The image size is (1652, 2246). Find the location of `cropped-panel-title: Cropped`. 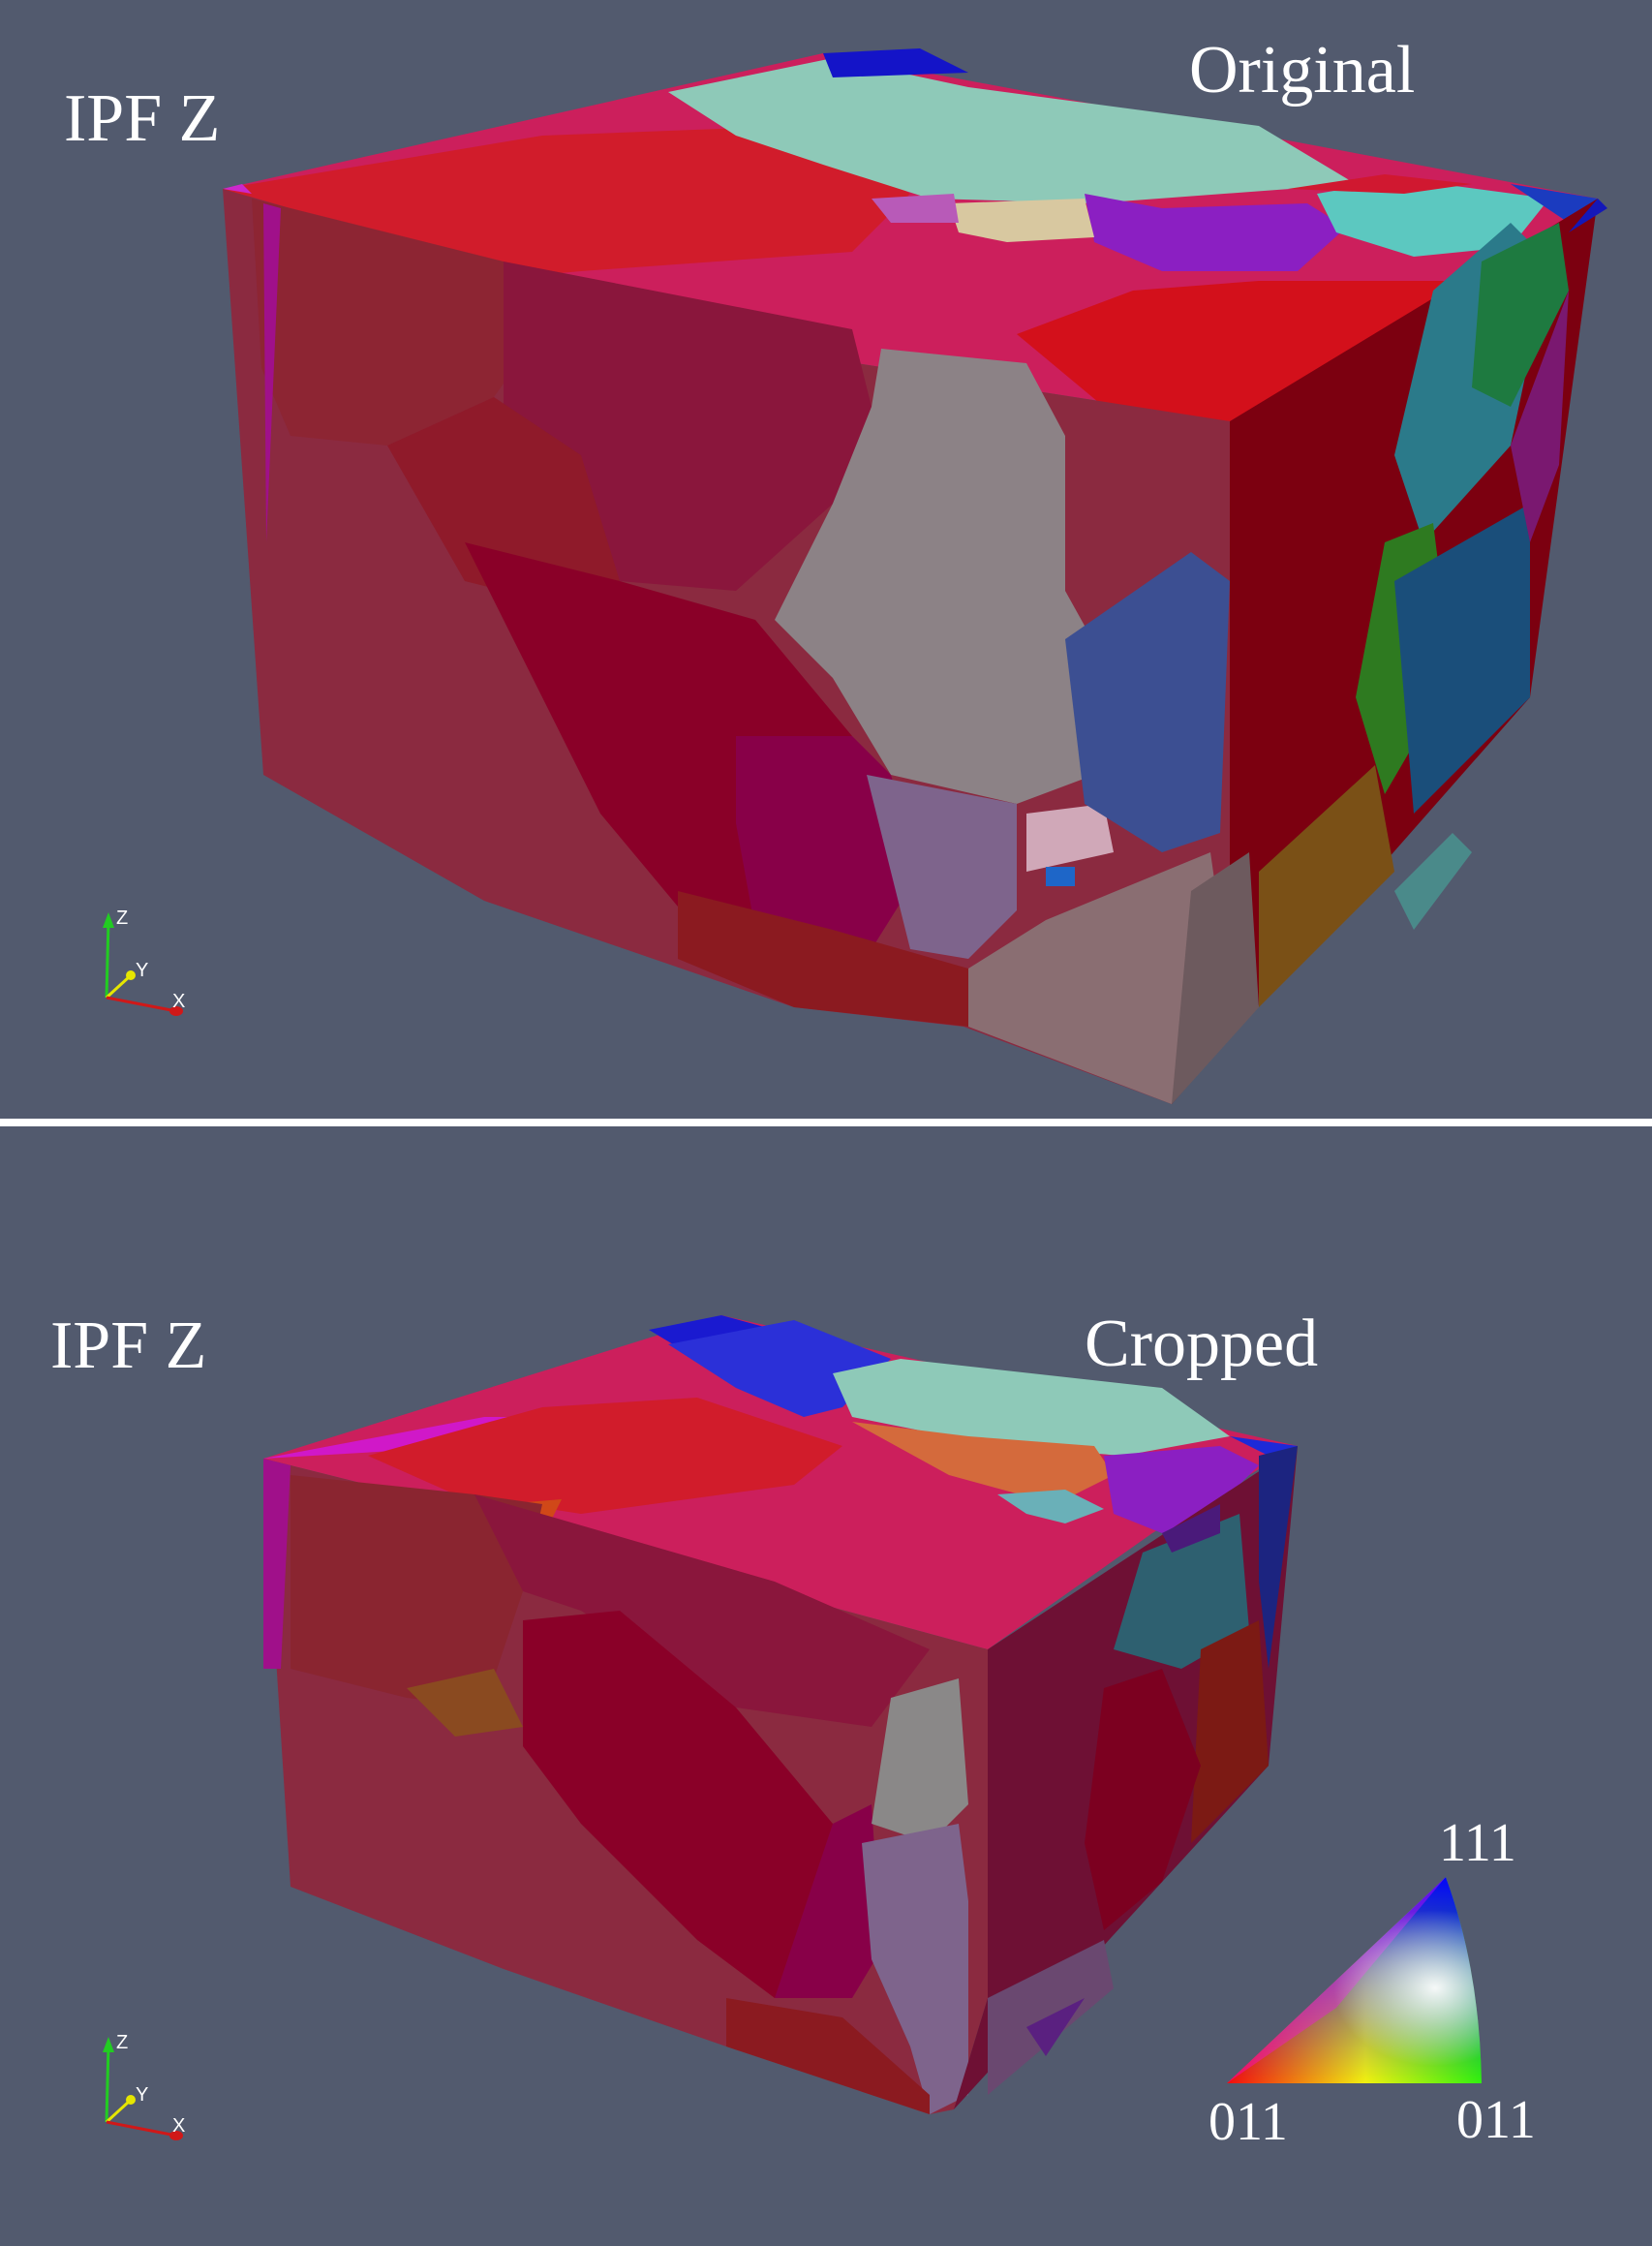

cropped-panel-title: Cropped is located at coordinates (1202, 1344).